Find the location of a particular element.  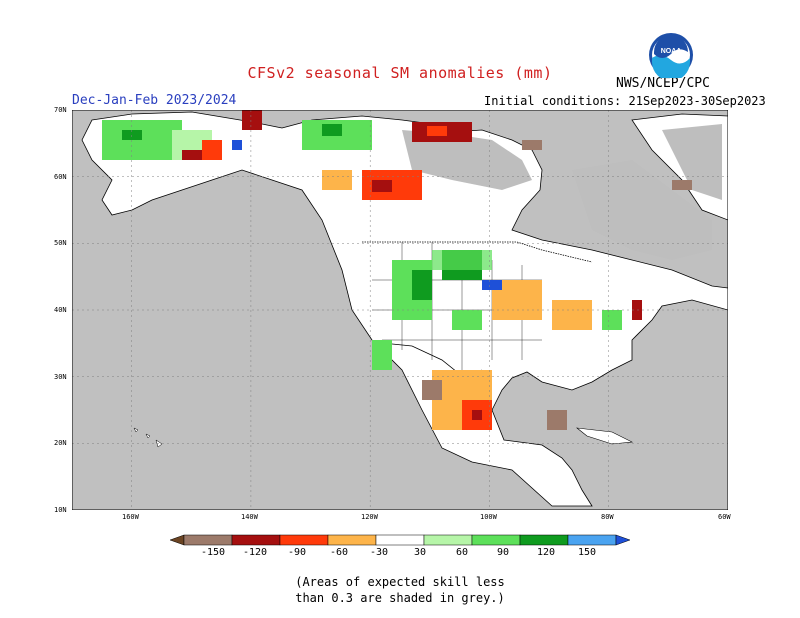

legend-tick: 120 is located at coordinates (546, 552).